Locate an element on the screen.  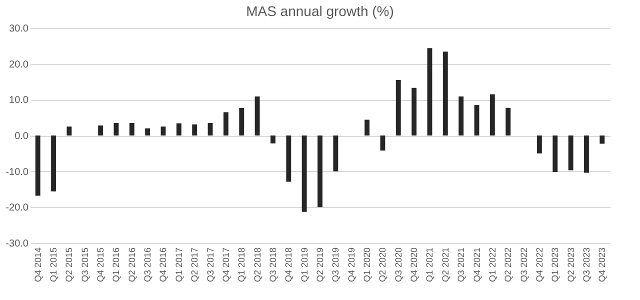
x-tick-label: Q1 2020 is located at coordinates (367, 265).